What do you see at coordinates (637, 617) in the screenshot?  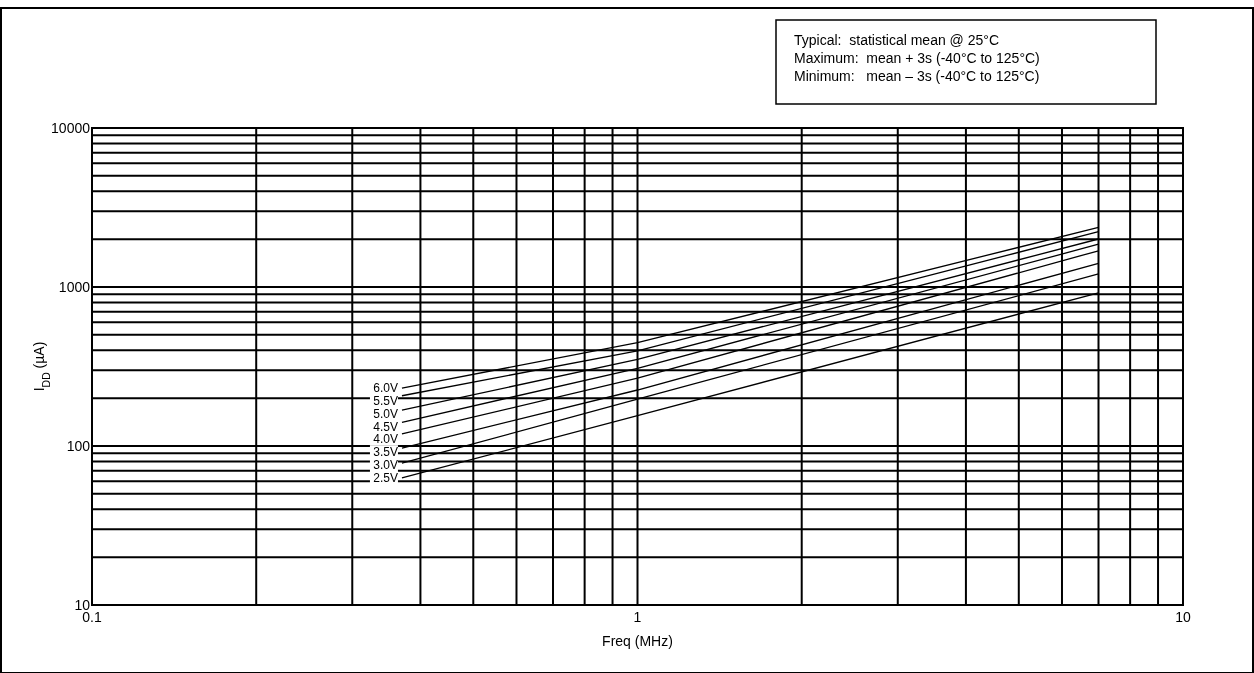 I see `x-tick-label: 1` at bounding box center [637, 617].